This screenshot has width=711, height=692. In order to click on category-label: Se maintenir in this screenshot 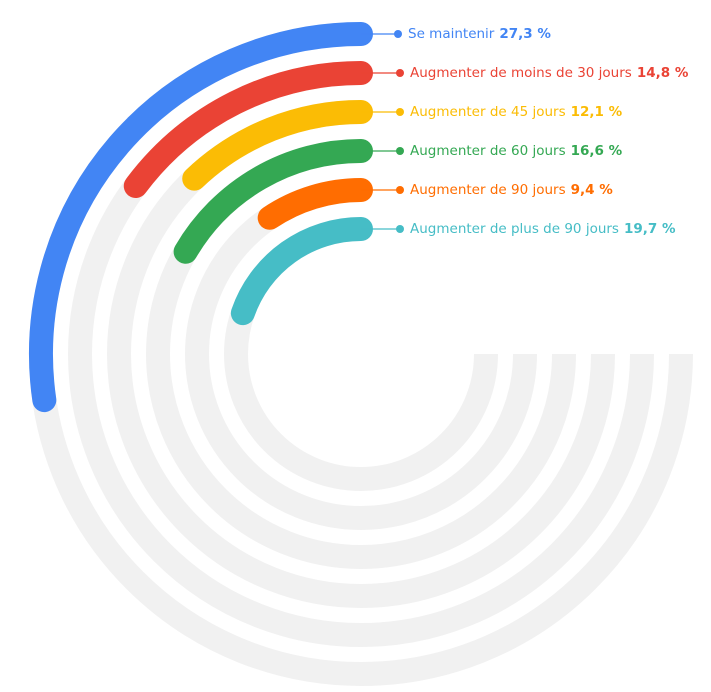, I will do `click(451, 34)`.